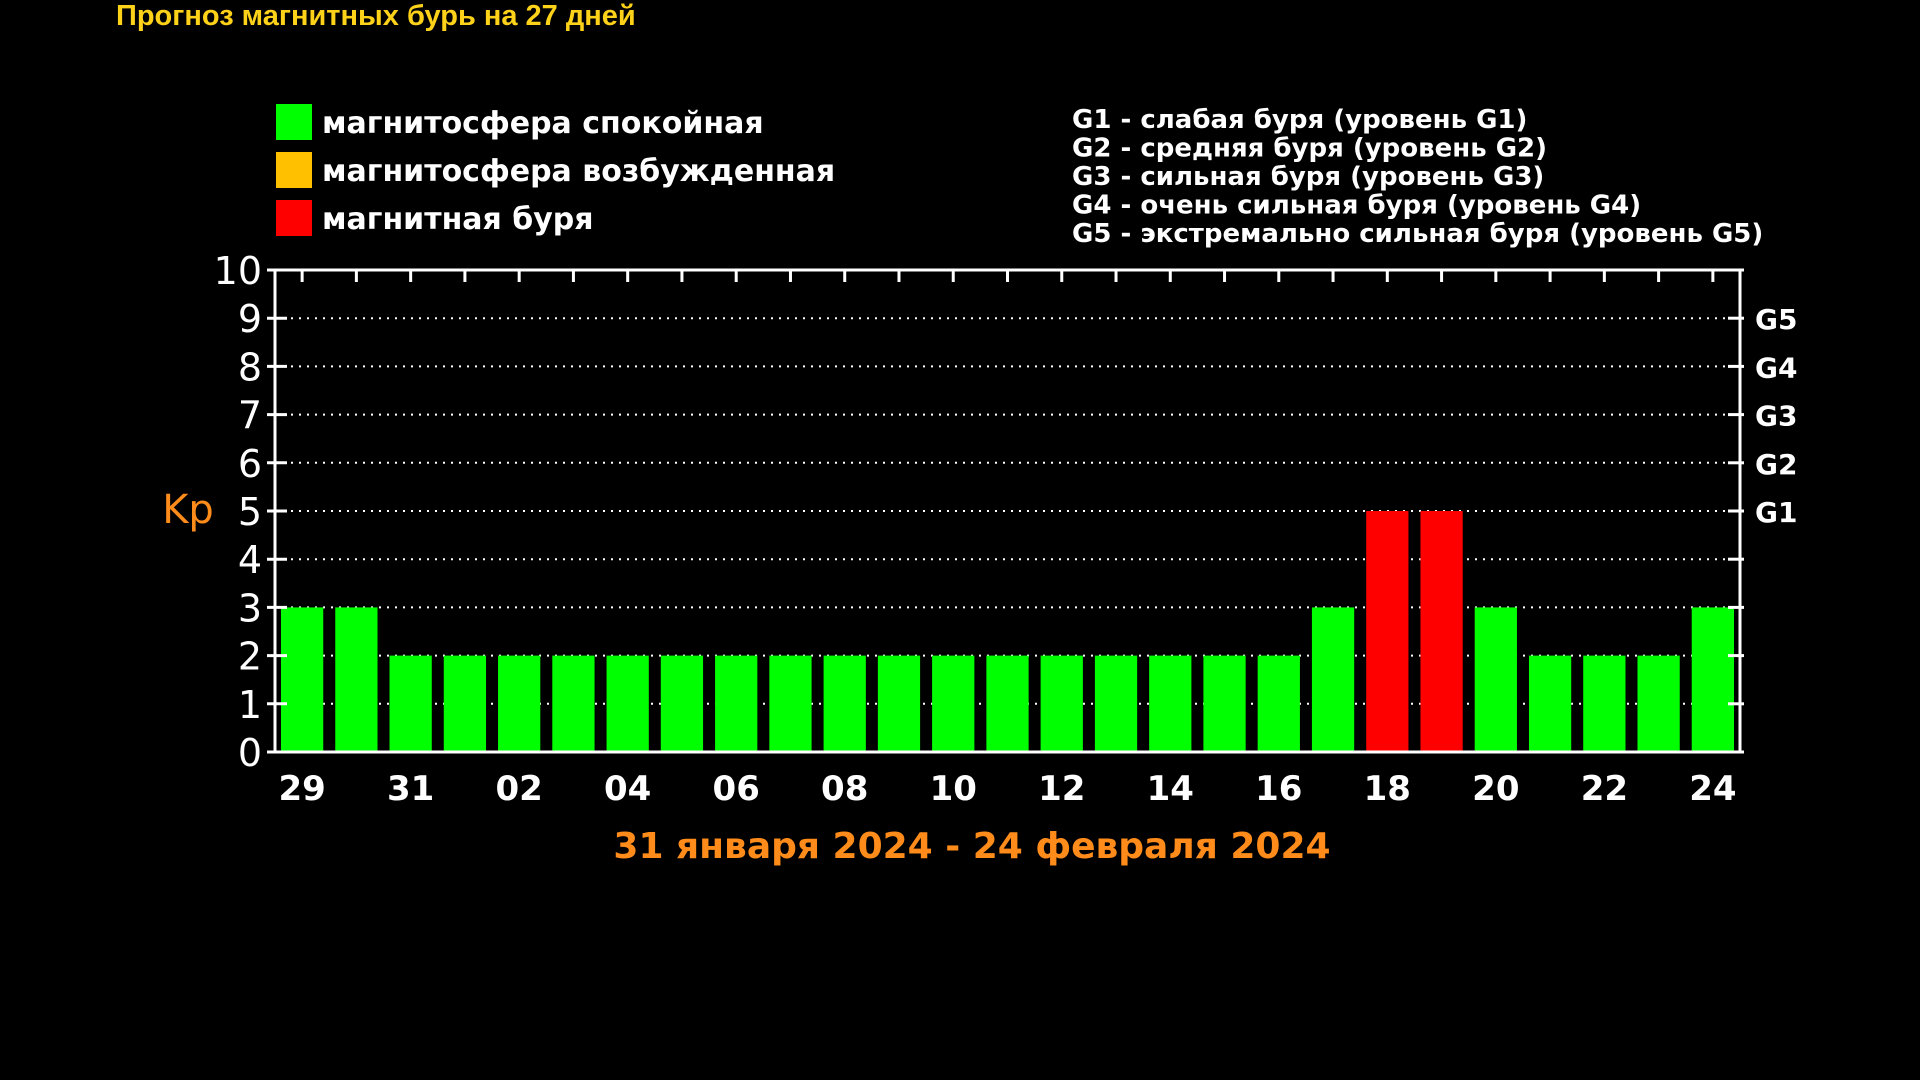 The width and height of the screenshot is (1920, 1080). I want to click on x-tick-label: 16, so click(1278, 789).